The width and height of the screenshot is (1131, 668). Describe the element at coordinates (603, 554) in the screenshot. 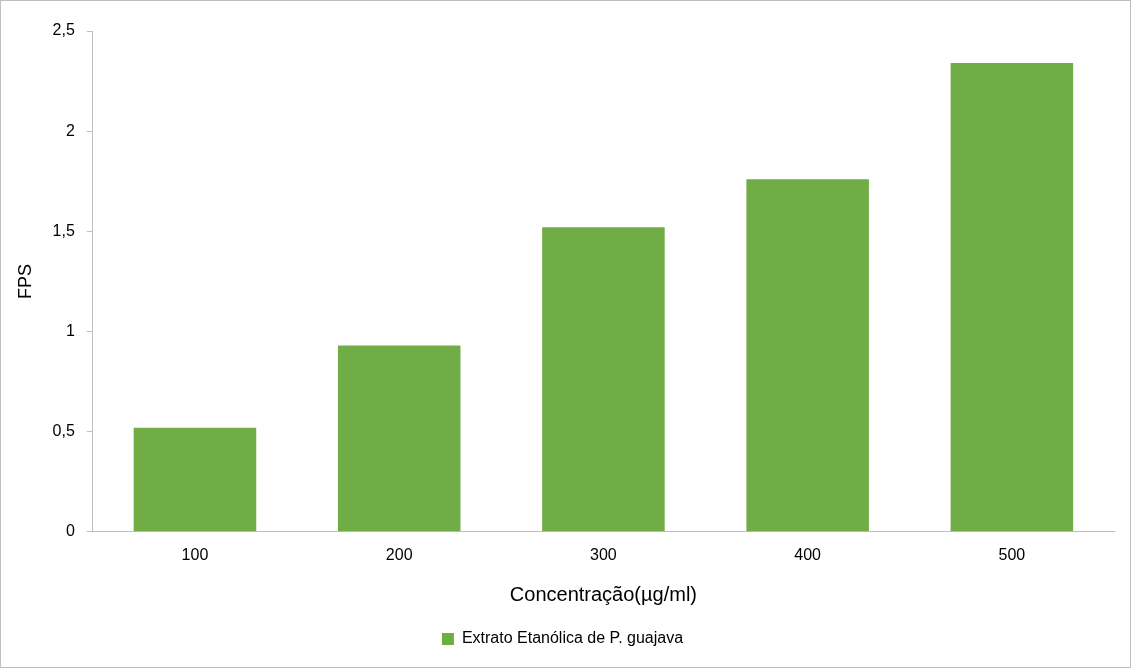

I see `x-tick-label: 300` at that location.